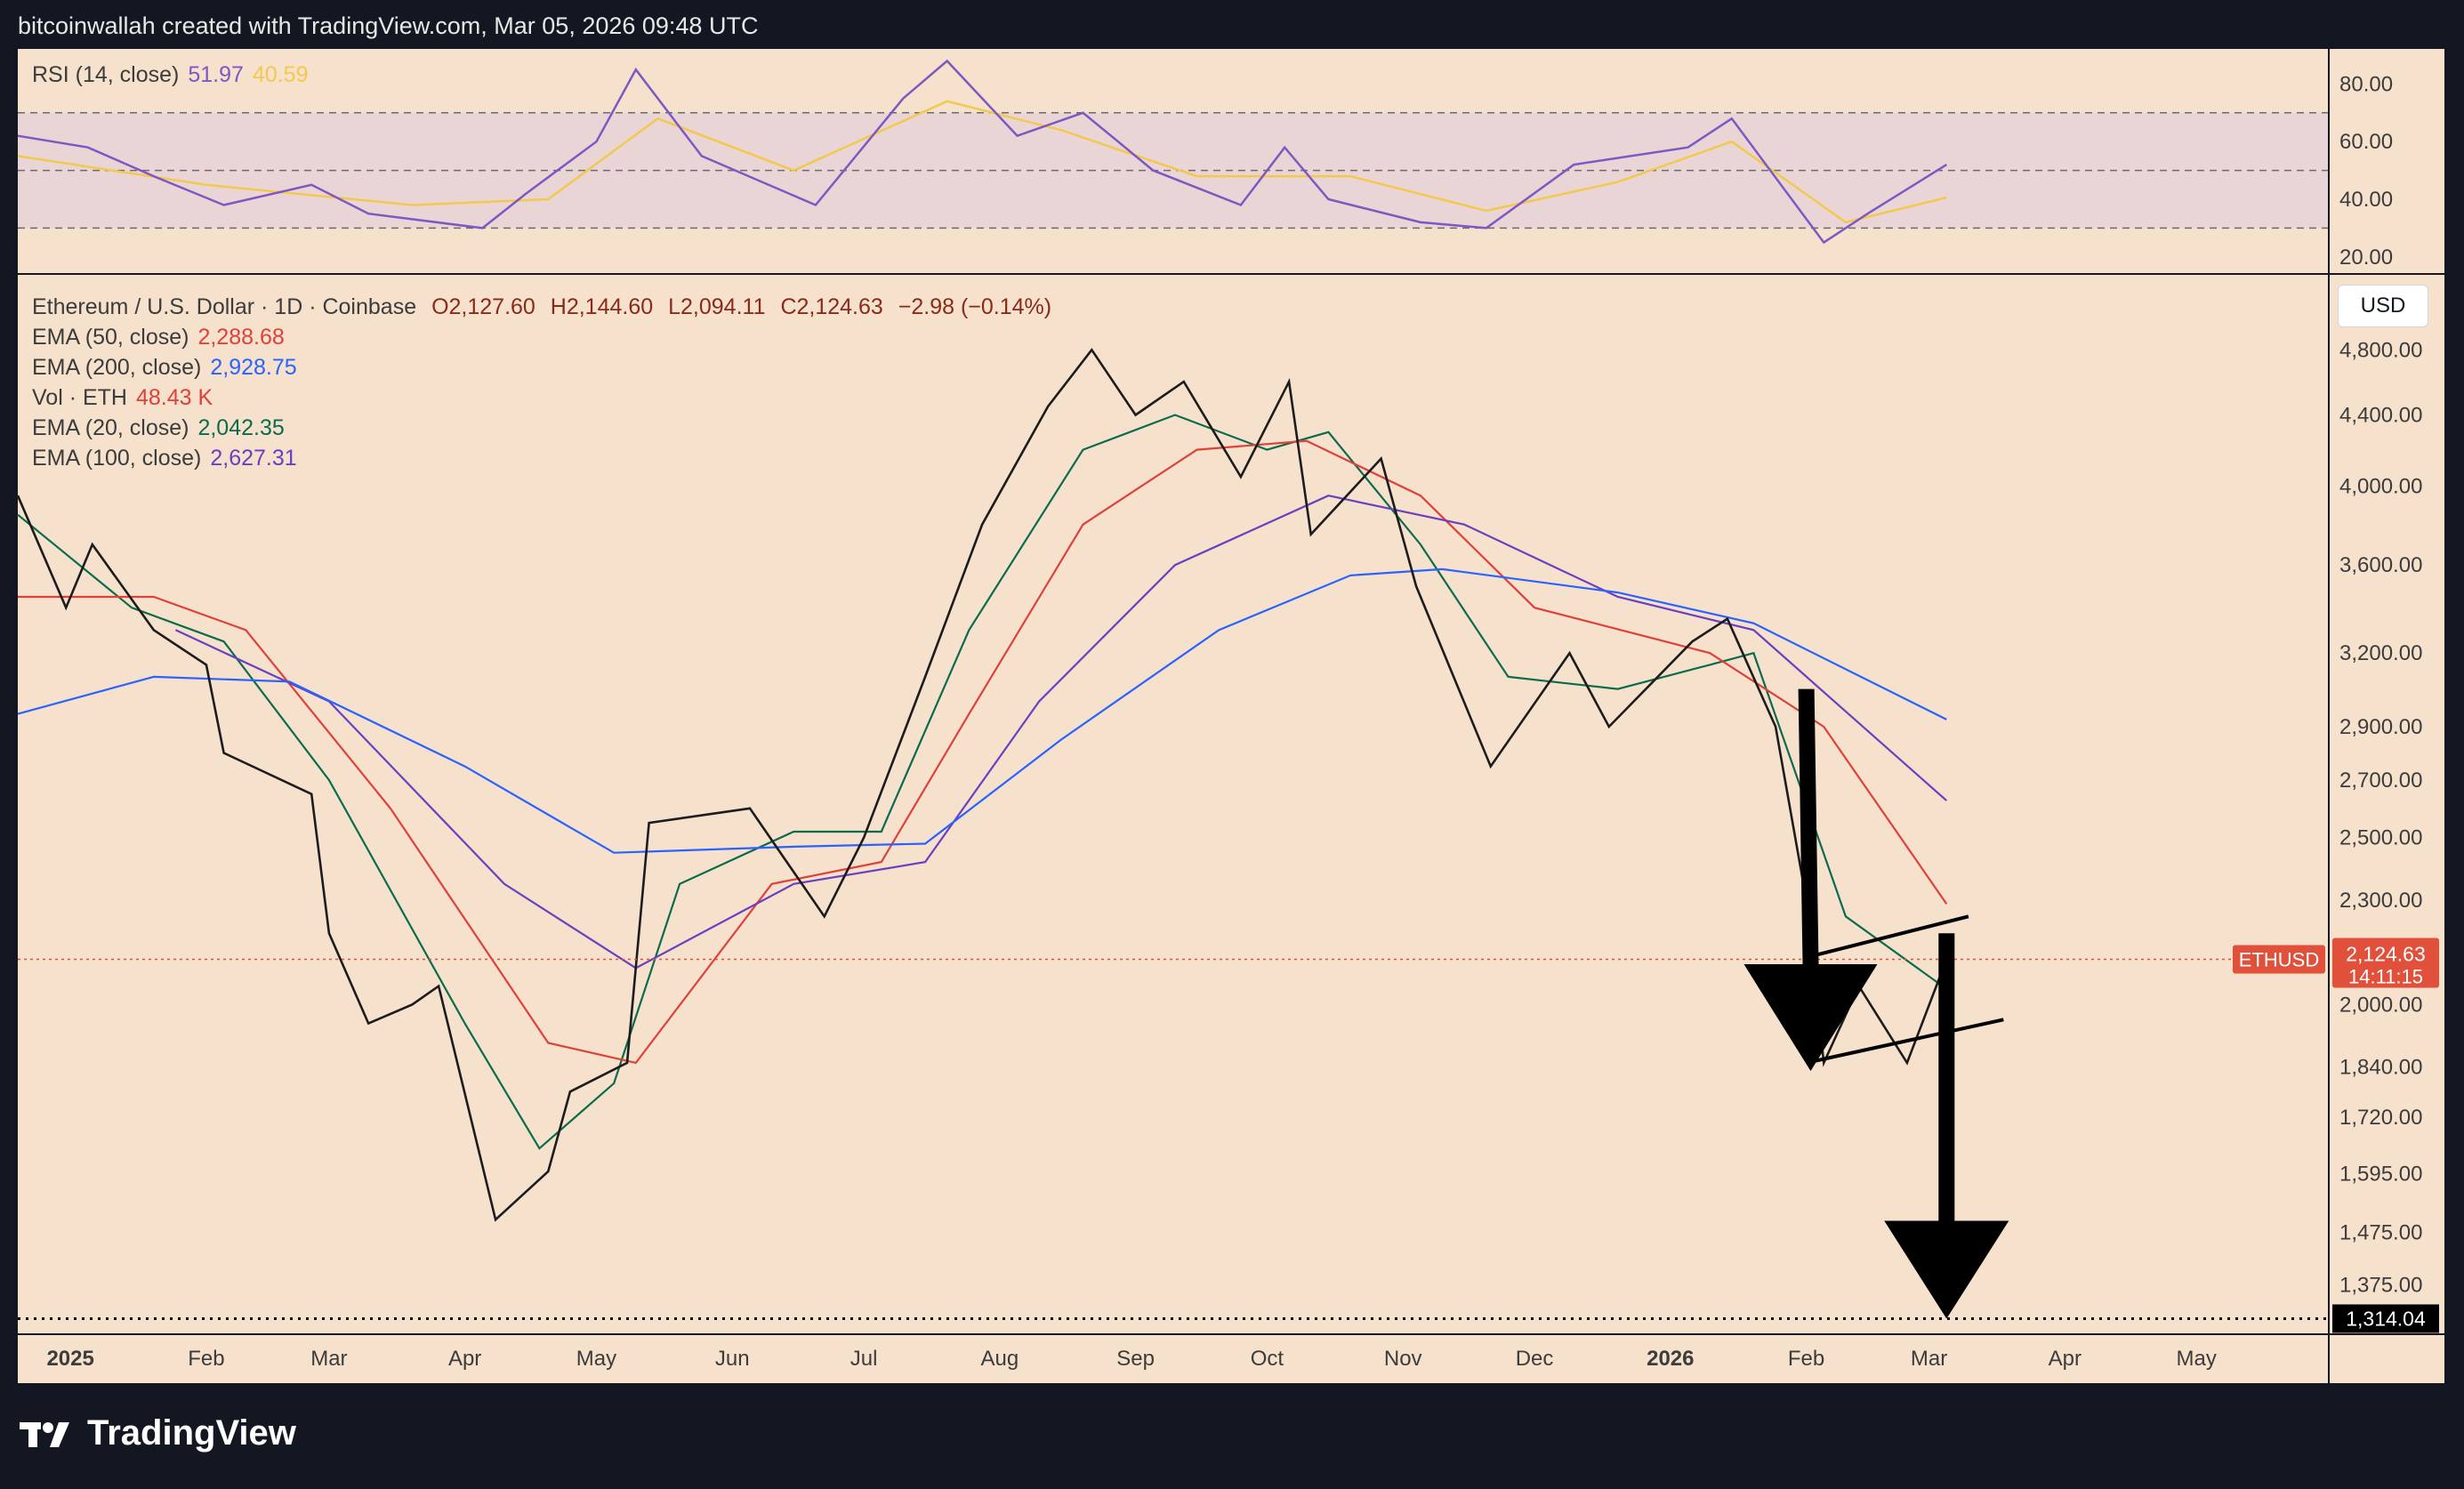 The image size is (2464, 1489). I want to click on indicator-value: 2,288.68, so click(241, 337).